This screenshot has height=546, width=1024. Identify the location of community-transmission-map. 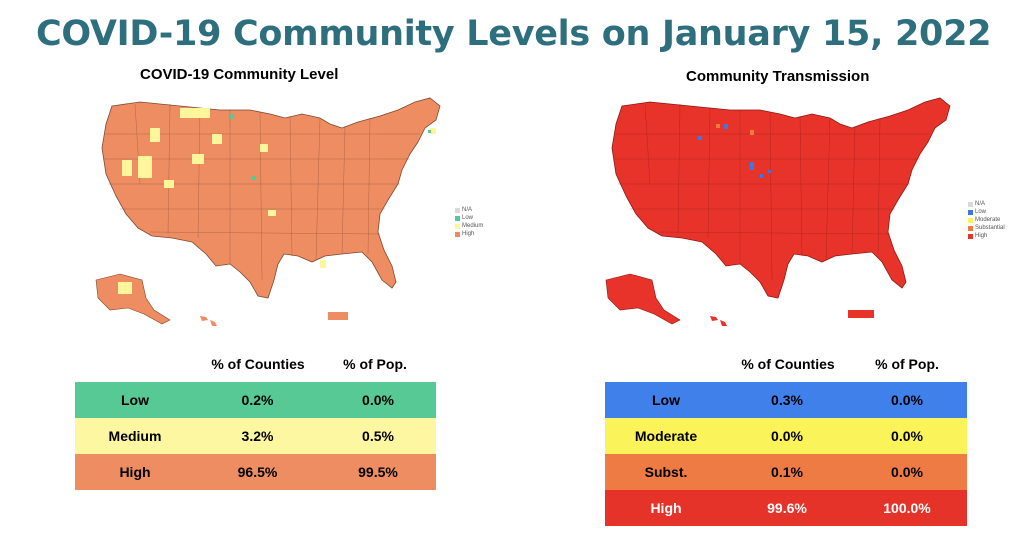
(778, 211).